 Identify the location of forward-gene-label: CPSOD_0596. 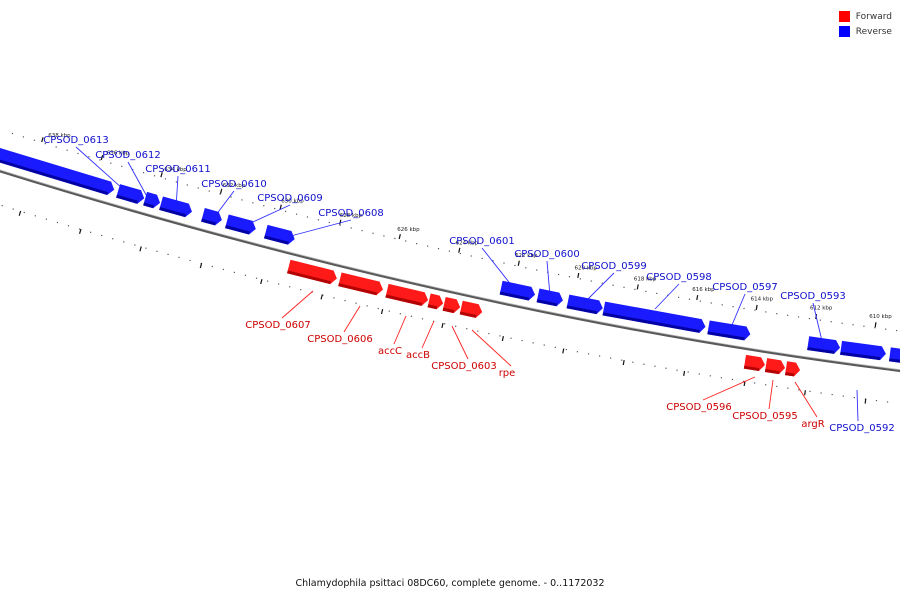
(698, 407).